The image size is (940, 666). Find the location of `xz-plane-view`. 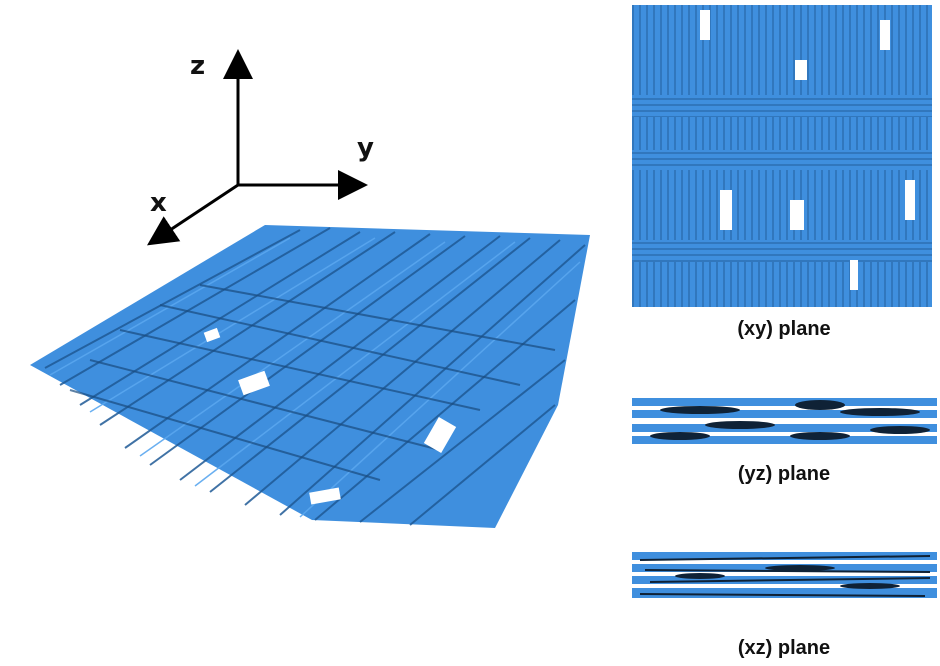

xz-plane-view is located at coordinates (784, 575).